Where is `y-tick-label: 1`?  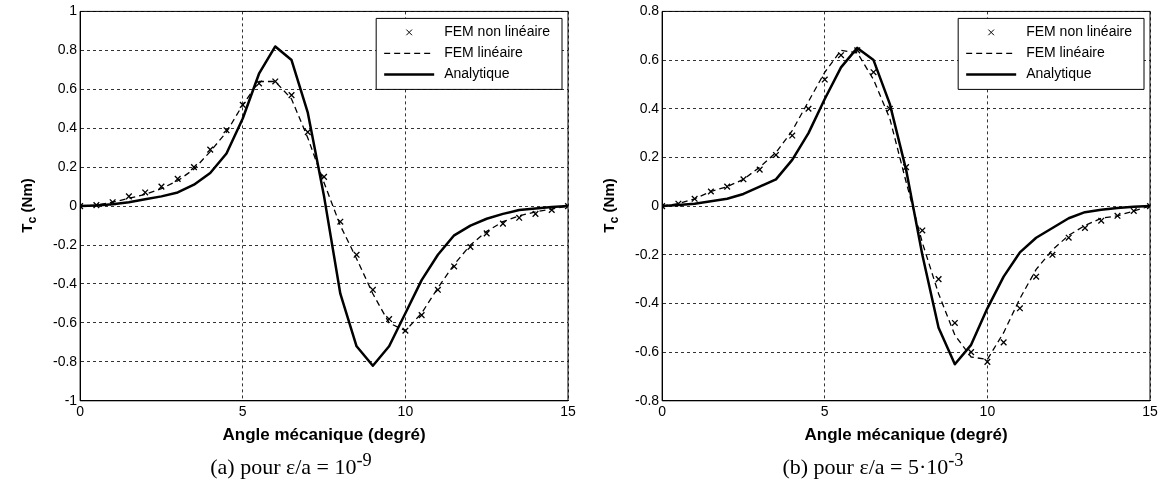 y-tick-label: 1 is located at coordinates (73, 10).